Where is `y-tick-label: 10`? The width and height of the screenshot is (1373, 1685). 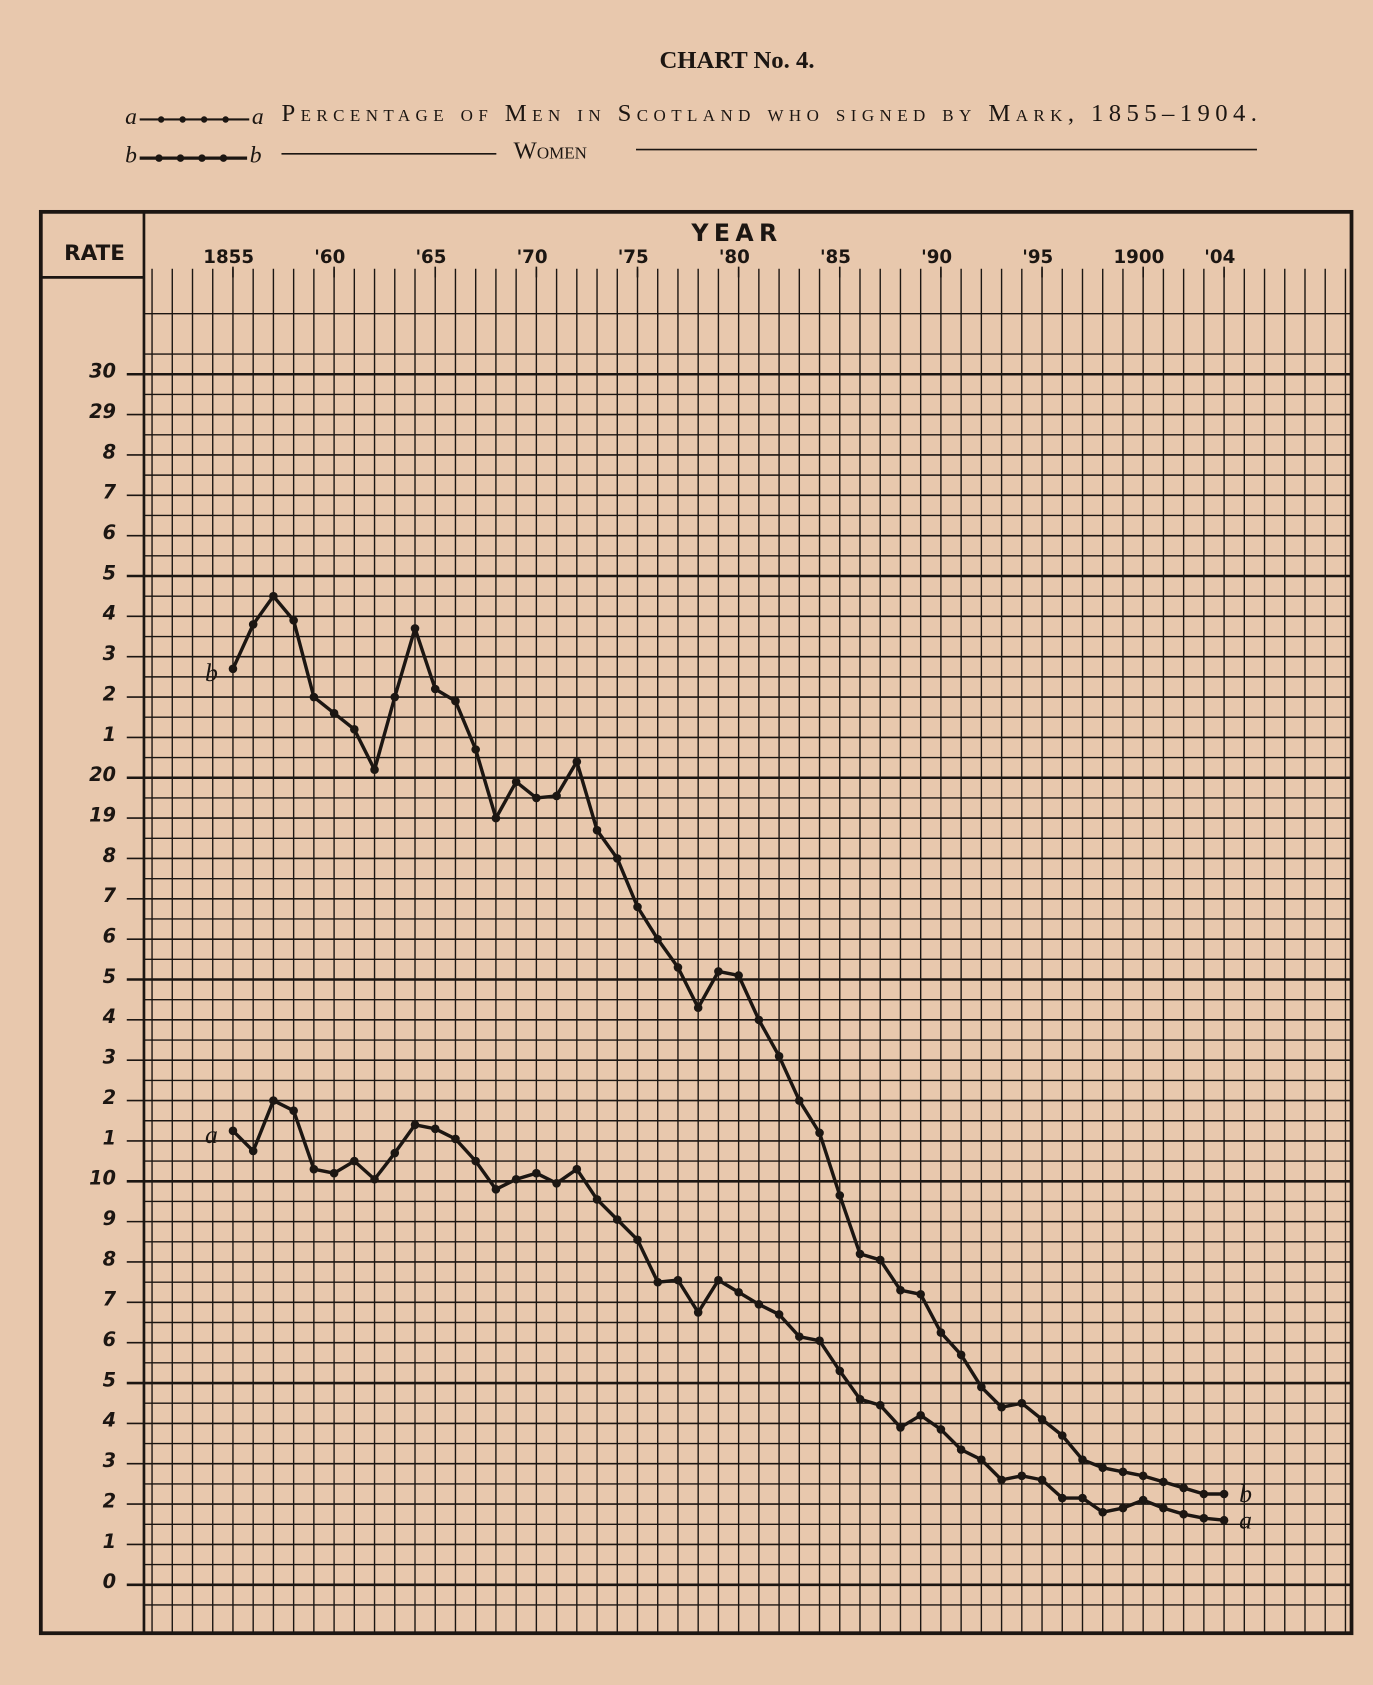 y-tick-label: 10 is located at coordinates (102, 1178).